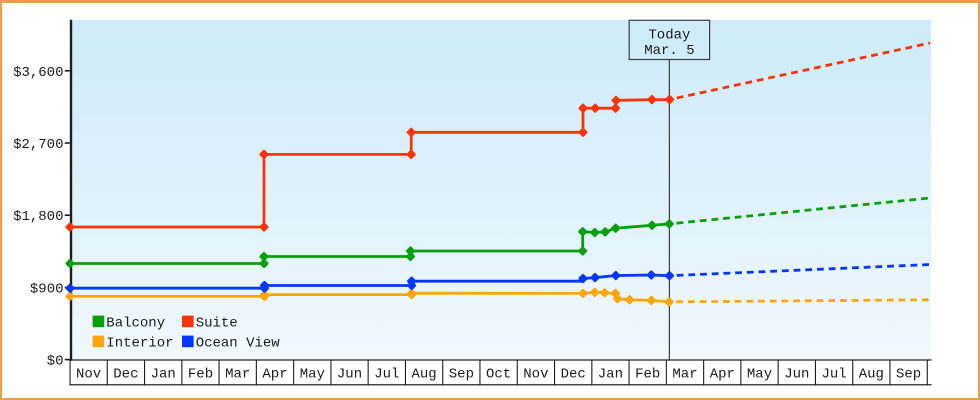 This screenshot has width=980, height=400. I want to click on svg-text: $0, so click(55, 362).